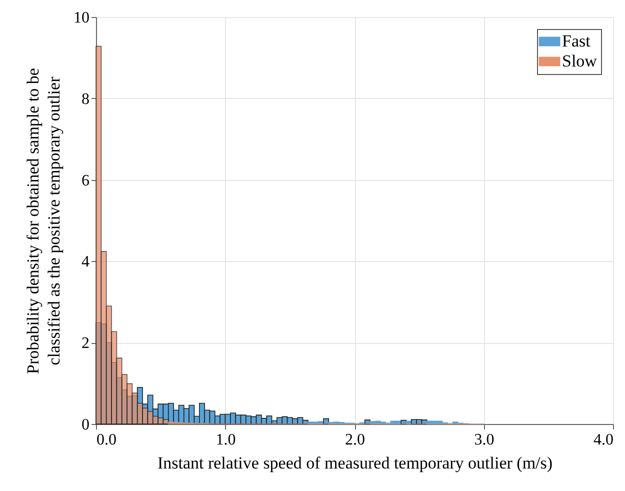 The height and width of the screenshot is (491, 625). What do you see at coordinates (226, 440) in the screenshot?
I see `x-tick-label: 1.0` at bounding box center [226, 440].